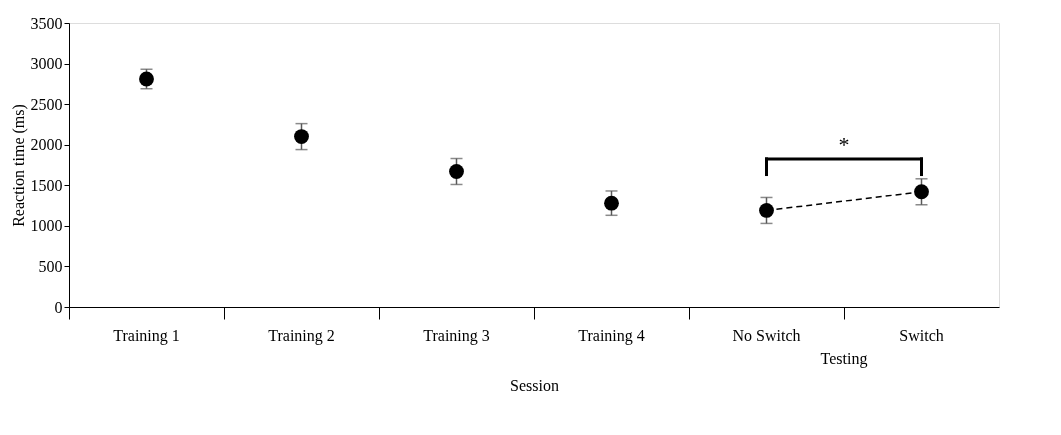 The height and width of the screenshot is (435, 1061). I want to click on y-tick-label: 3500, so click(46, 23).